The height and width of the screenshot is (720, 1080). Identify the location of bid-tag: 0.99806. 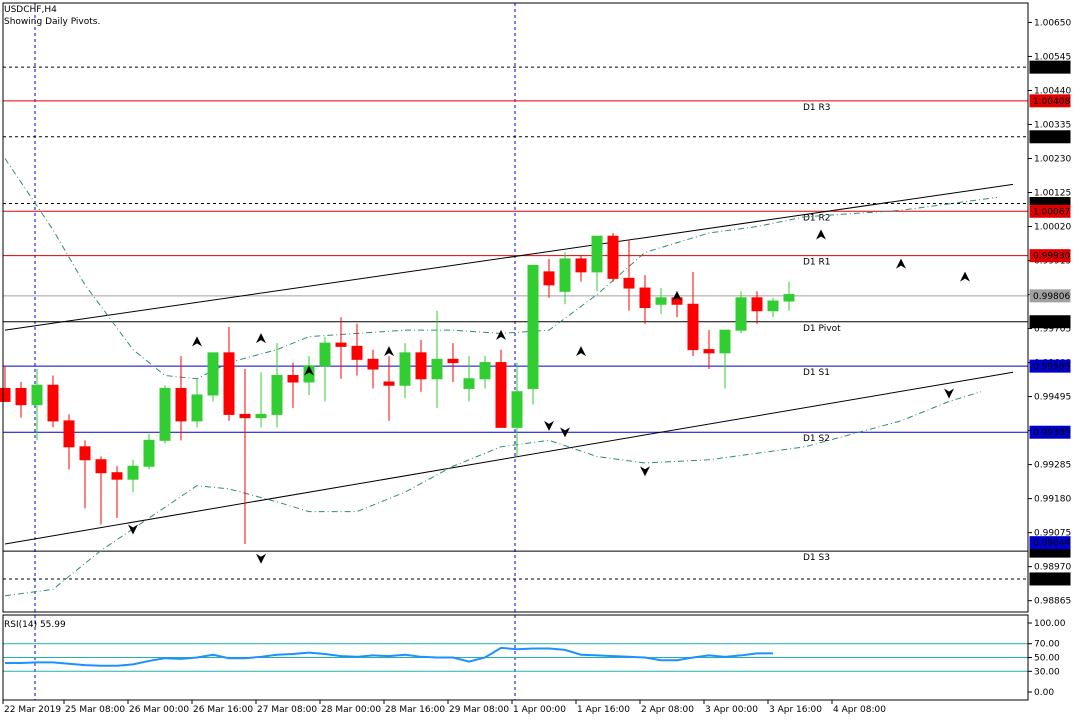
(1051, 297).